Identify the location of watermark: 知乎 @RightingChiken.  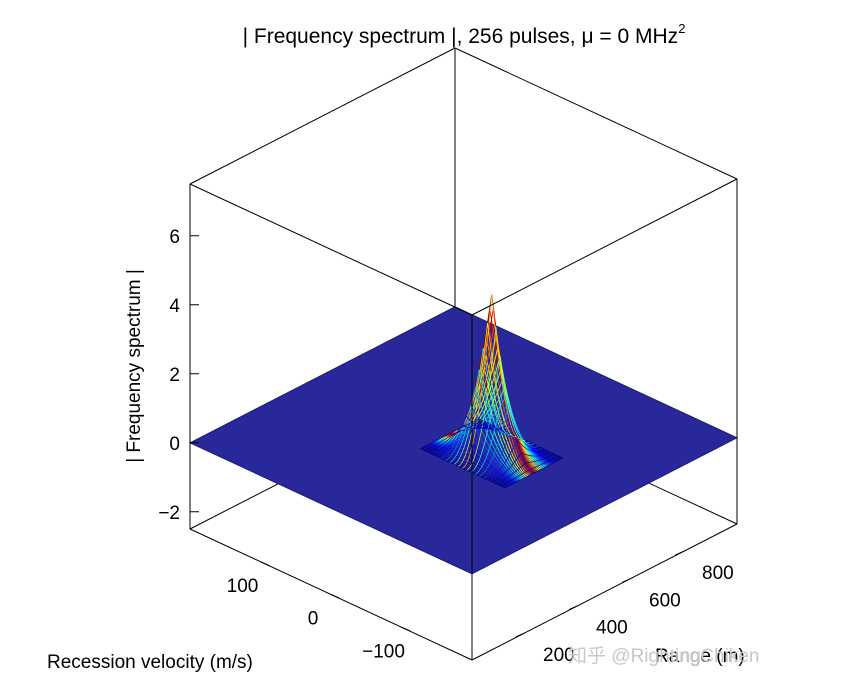
(663, 656).